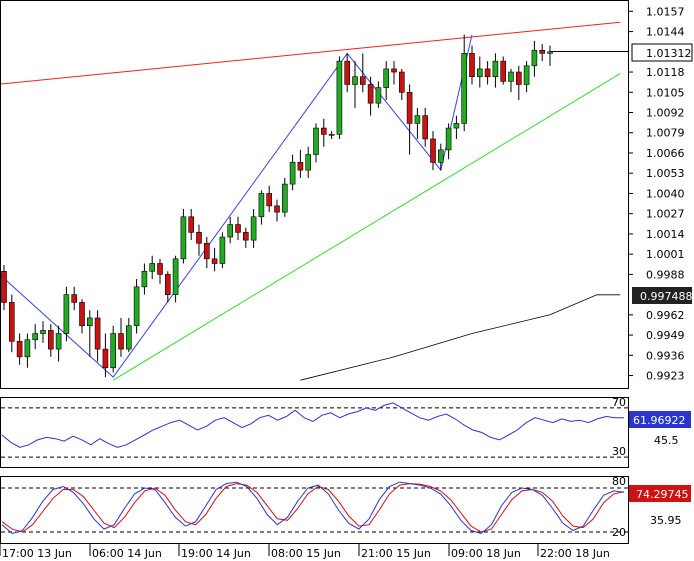  I want to click on current-price-badge: 1.01312, so click(662, 52).